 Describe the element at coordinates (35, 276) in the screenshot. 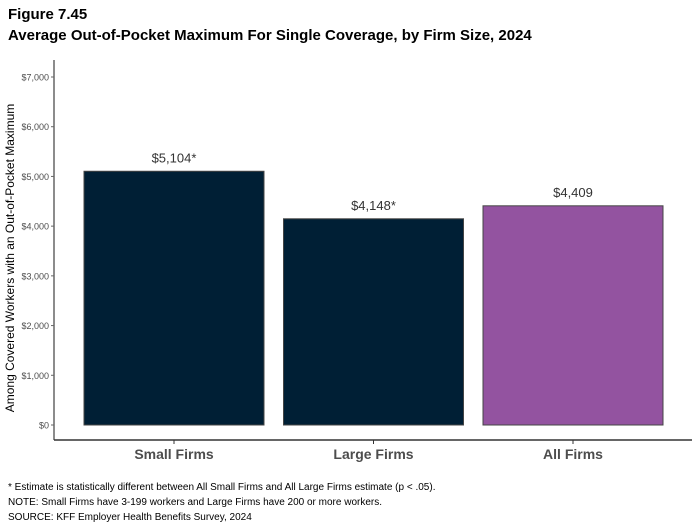

I see `y-tick-label: $3,000` at that location.